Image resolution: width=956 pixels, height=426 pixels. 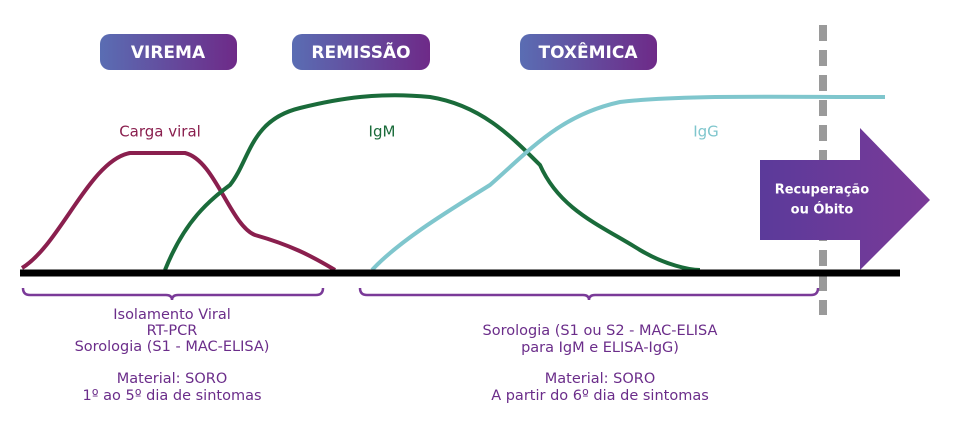 I want to click on material: 1º ao 5º dia de sintomas, so click(x=171, y=396).